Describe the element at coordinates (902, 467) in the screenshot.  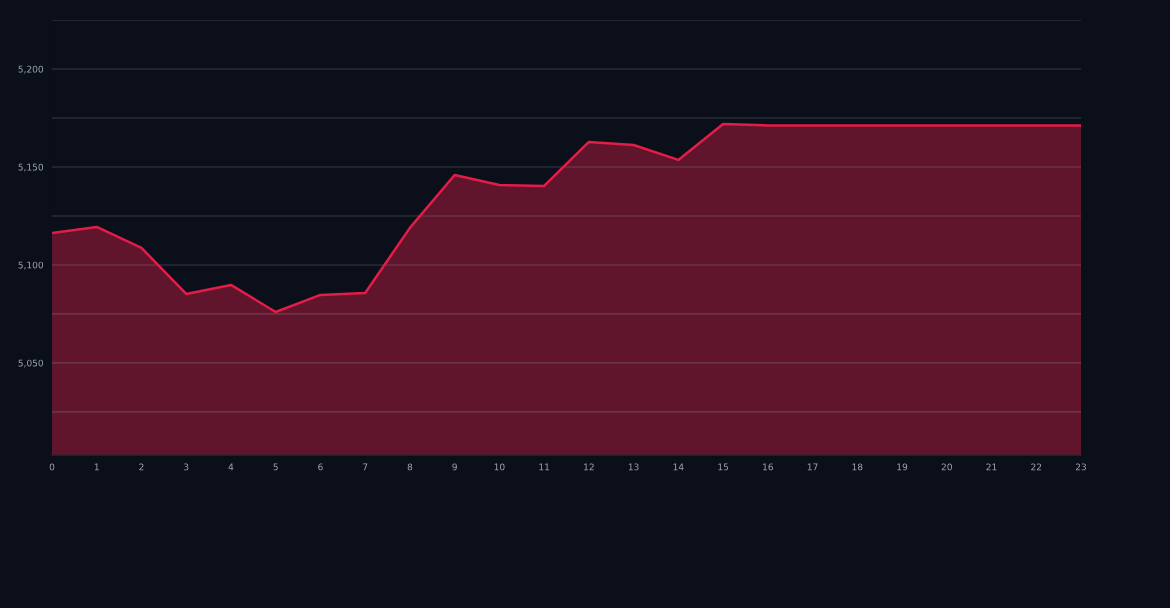
I see `x-tick-label: 19` at that location.